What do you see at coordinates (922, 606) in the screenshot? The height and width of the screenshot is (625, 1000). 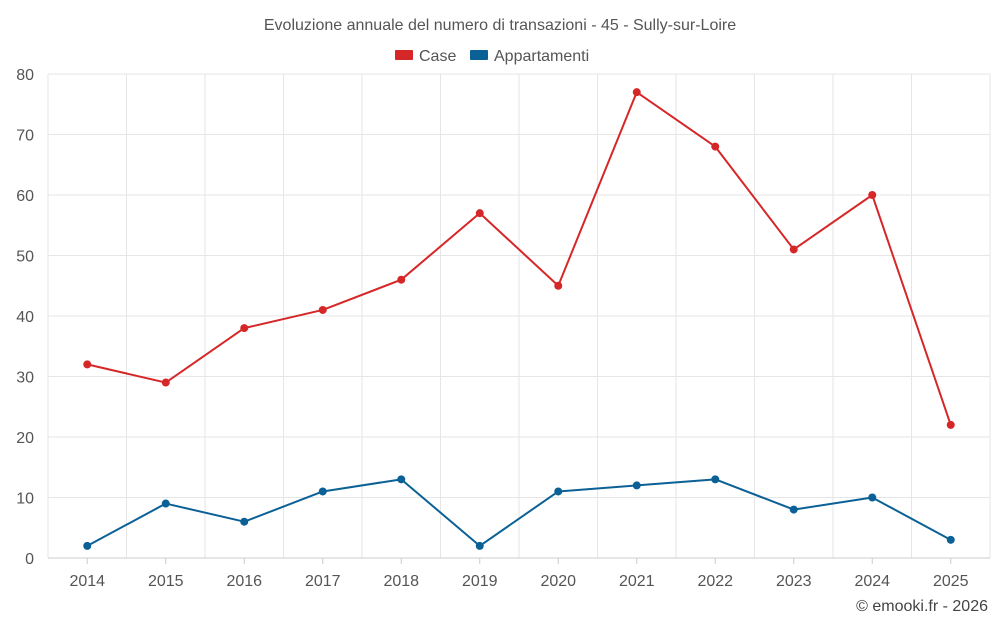 I see `credit-text: © emooki.fr - 2026` at bounding box center [922, 606].